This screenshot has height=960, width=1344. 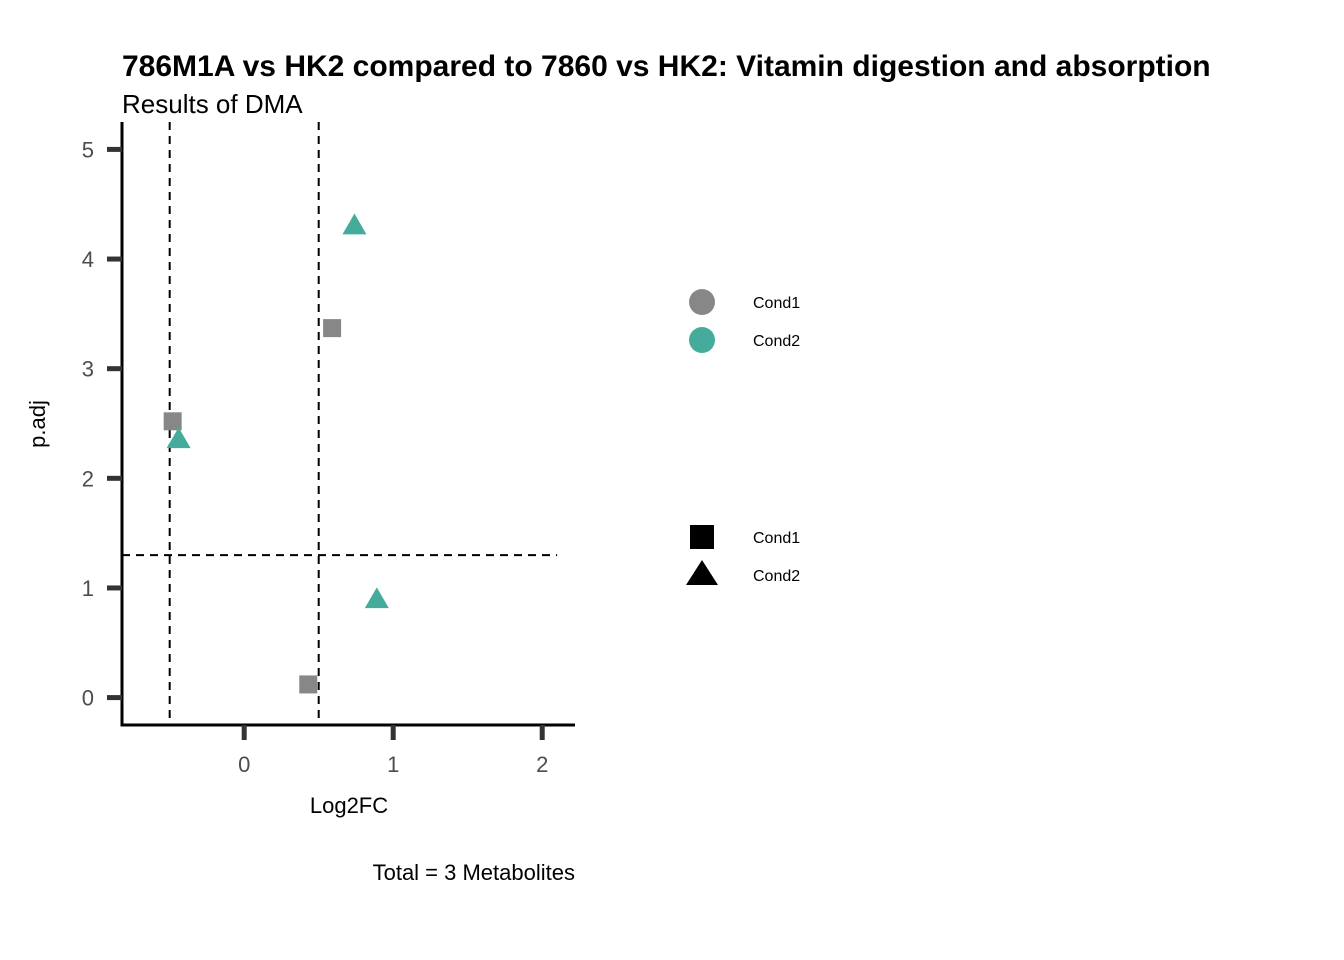 What do you see at coordinates (88, 698) in the screenshot?
I see `y-tick-label: 0` at bounding box center [88, 698].